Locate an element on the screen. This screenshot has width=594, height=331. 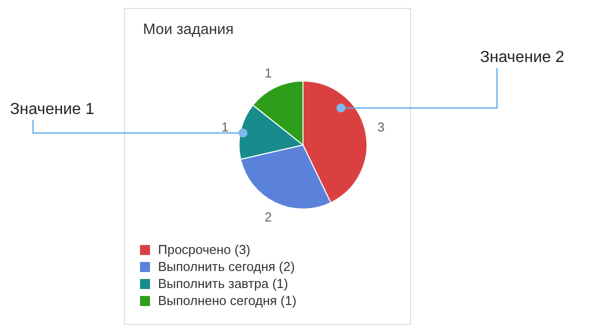
text: Значение 2 is located at coordinates (522, 57).